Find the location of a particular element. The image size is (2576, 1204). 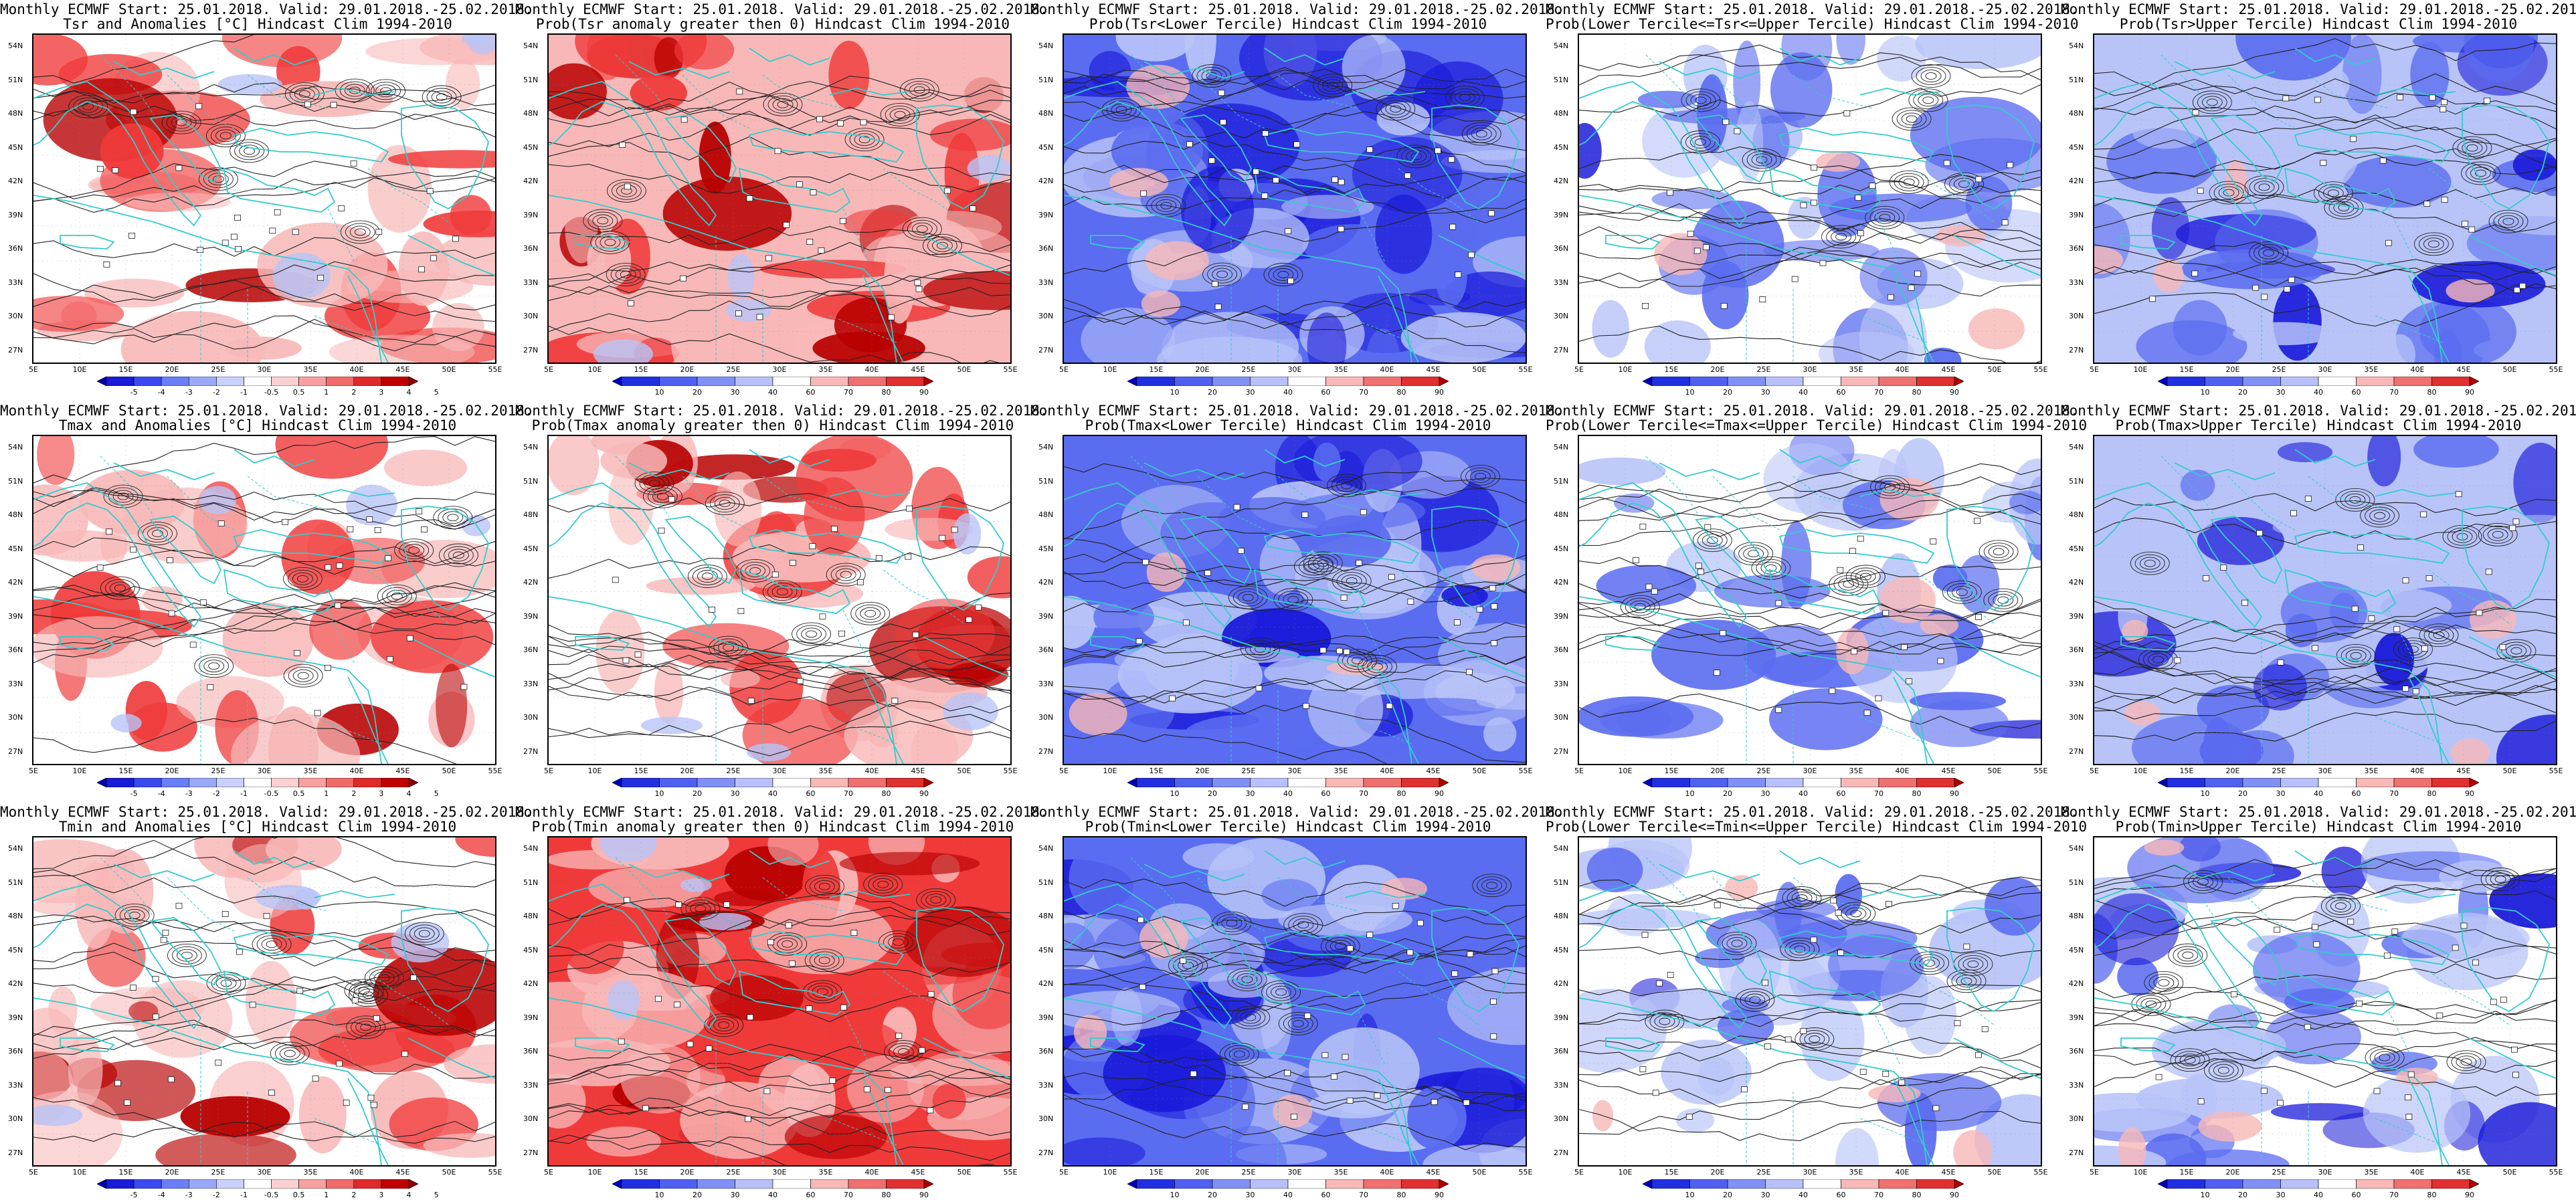

colorbar-tick-label: 80 is located at coordinates (886, 793).